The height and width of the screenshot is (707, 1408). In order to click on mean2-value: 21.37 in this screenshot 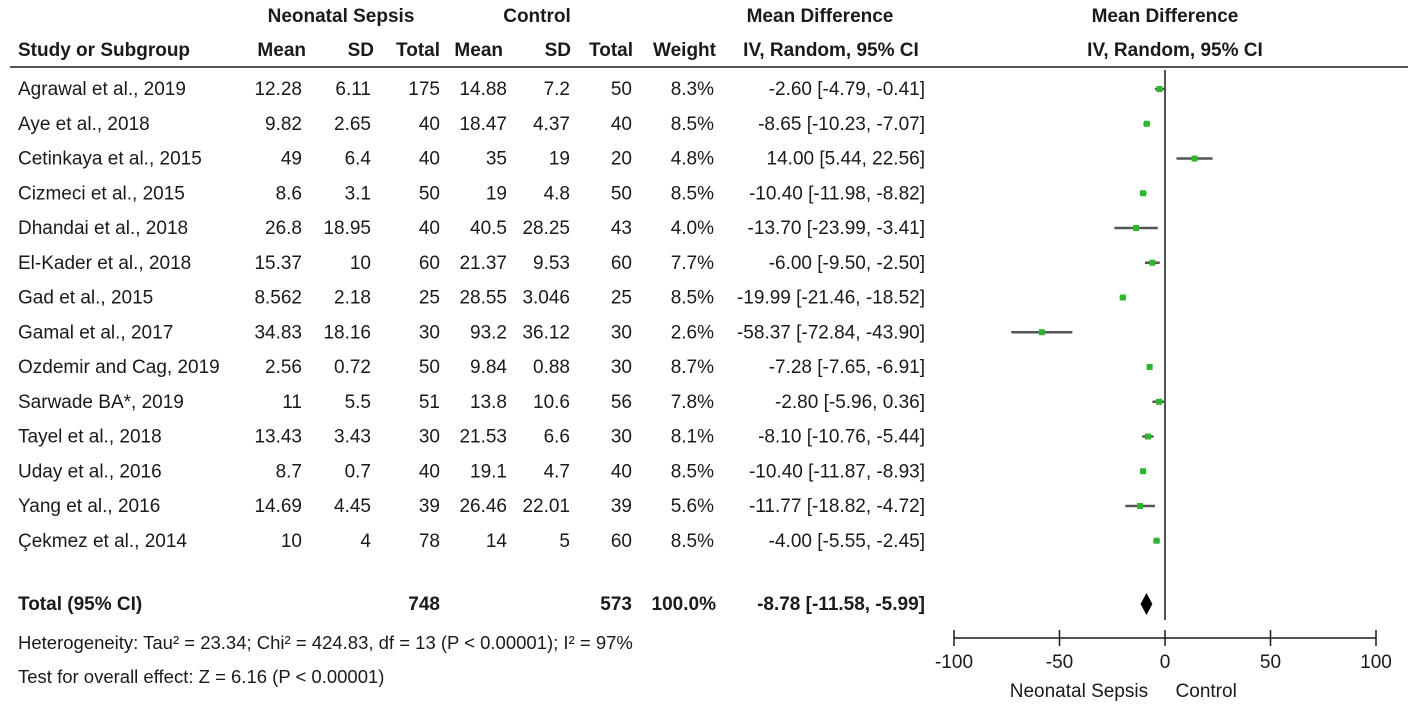, I will do `click(483, 263)`.